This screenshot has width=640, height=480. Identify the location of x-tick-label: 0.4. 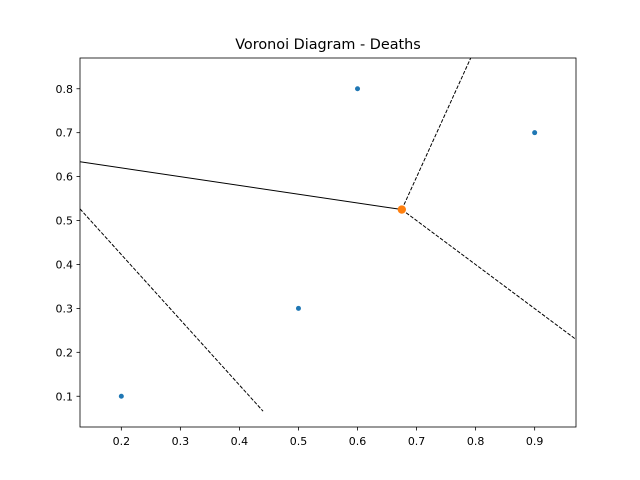
(240, 441).